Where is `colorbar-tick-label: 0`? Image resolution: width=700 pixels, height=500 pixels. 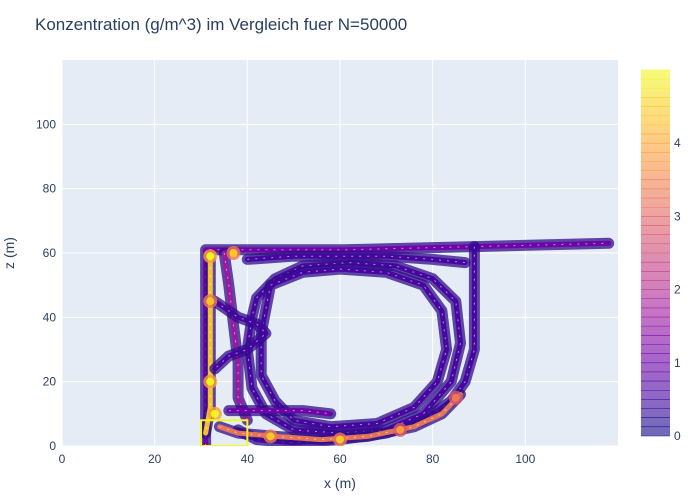
colorbar-tick-label: 0 is located at coordinates (677, 436).